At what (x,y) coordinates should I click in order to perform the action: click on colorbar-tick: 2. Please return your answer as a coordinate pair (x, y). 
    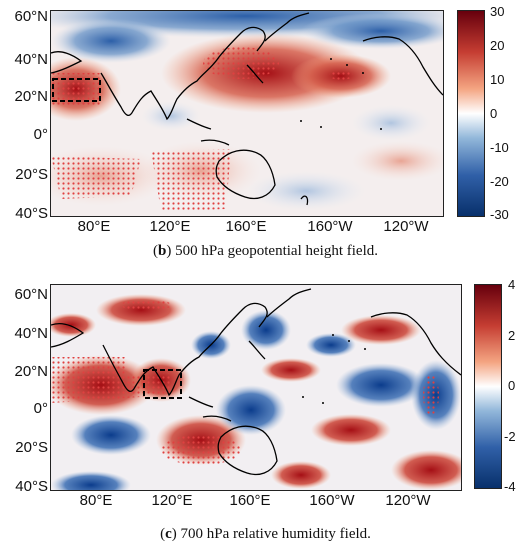
    Looking at the image, I should click on (512, 335).